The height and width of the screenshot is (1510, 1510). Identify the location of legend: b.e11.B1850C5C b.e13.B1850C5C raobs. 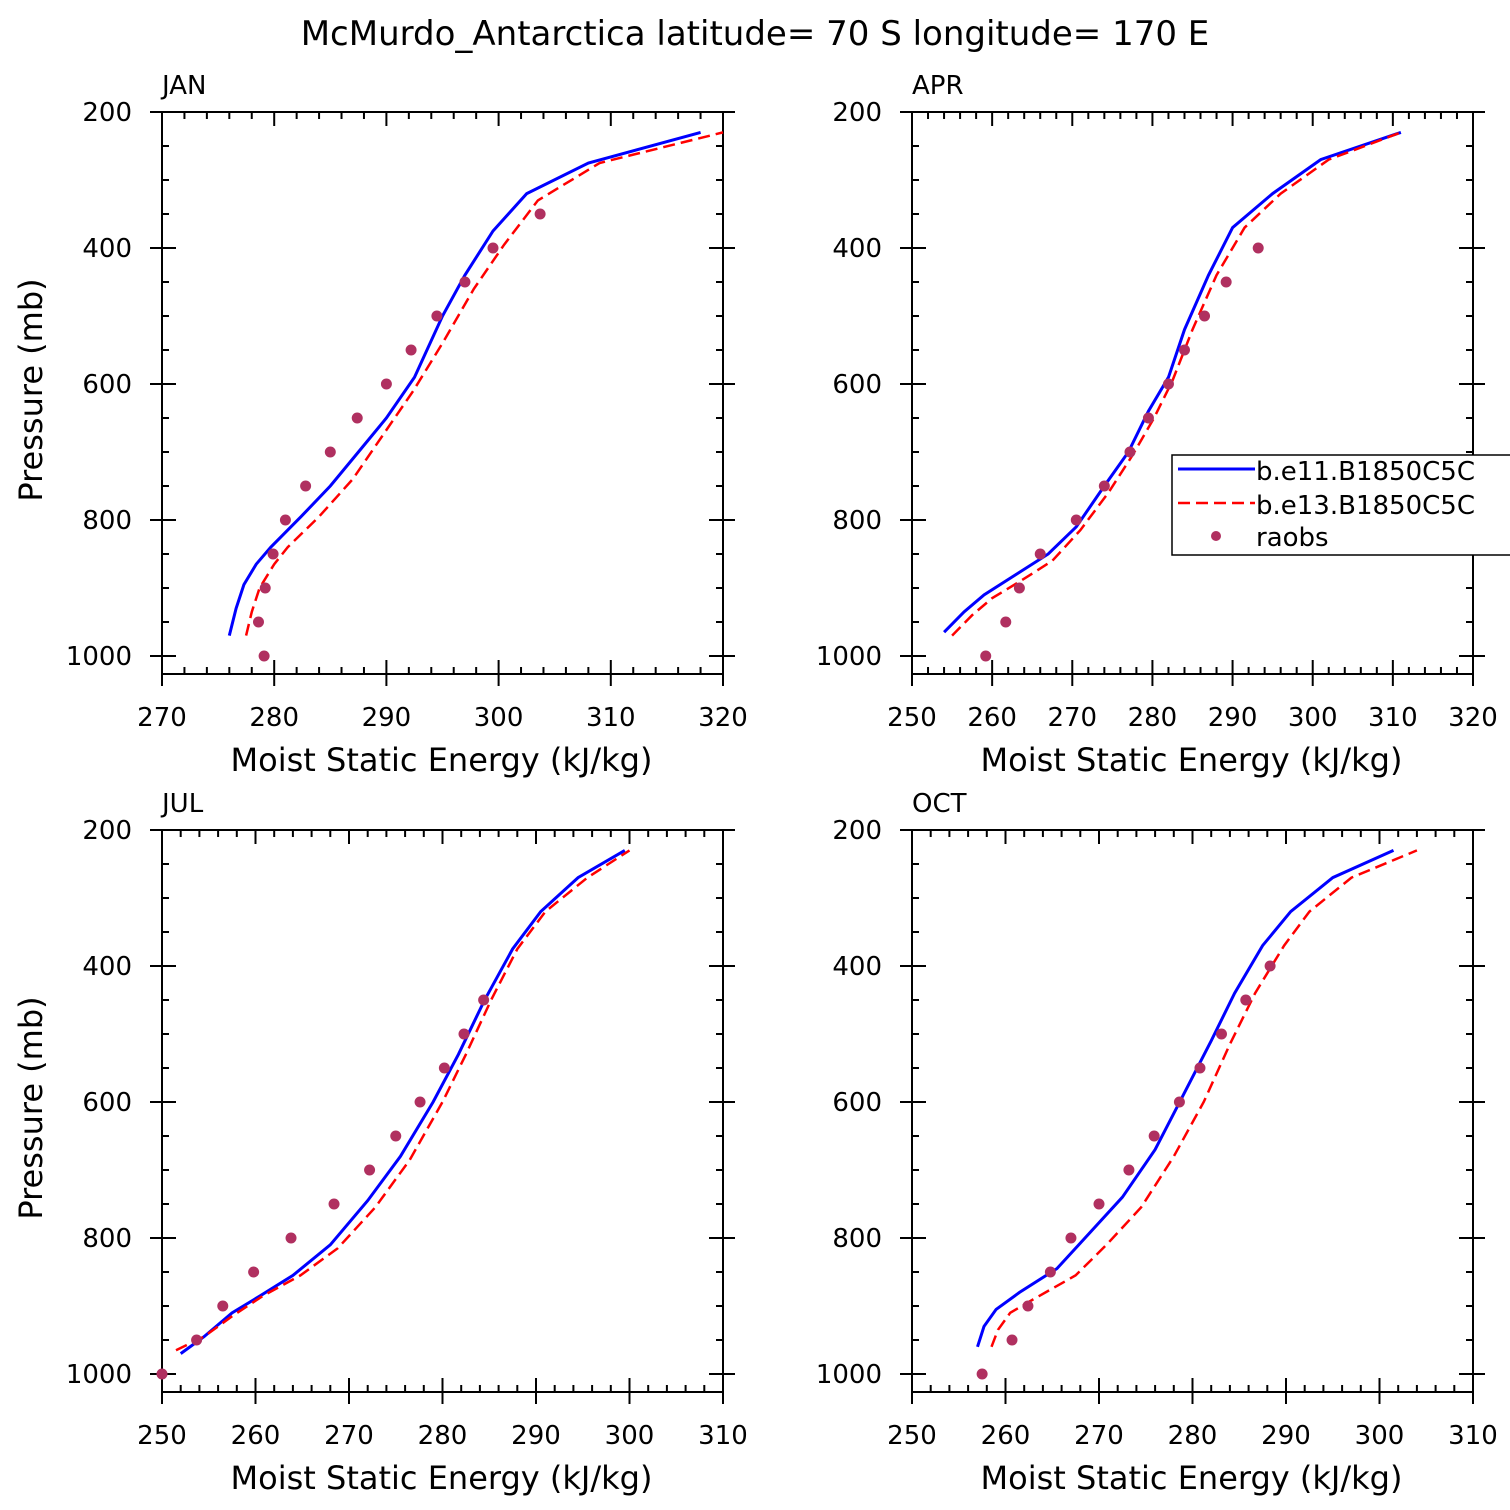
(1340, 505).